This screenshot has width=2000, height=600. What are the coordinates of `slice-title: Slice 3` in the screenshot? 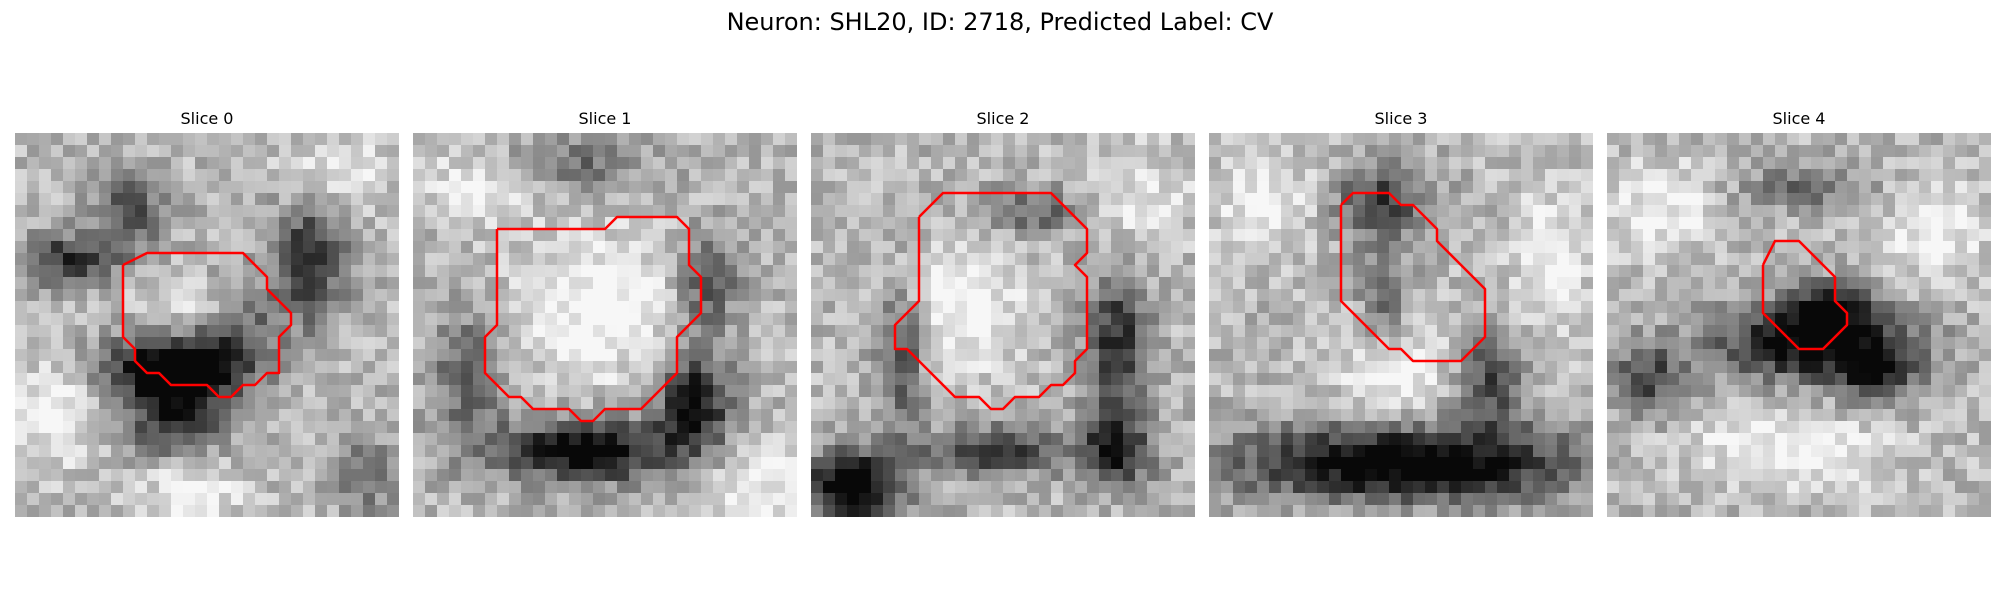 It's located at (1401, 118).